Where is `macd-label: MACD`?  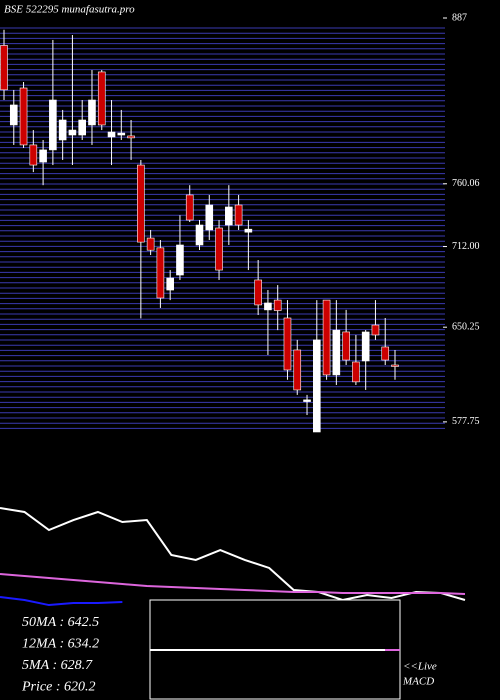 macd-label: MACD is located at coordinates (418, 682).